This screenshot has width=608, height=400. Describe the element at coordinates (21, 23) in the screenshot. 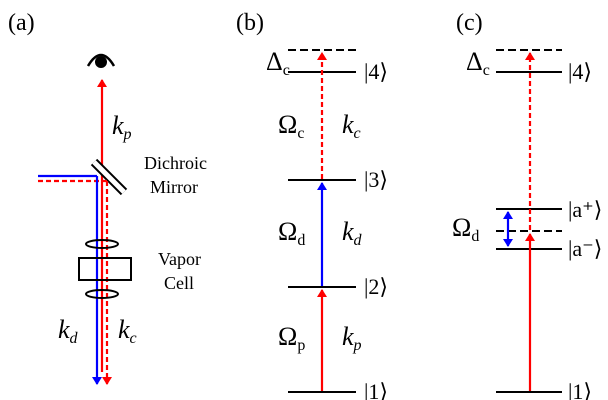

I see `panel-a-label: (a)` at that location.